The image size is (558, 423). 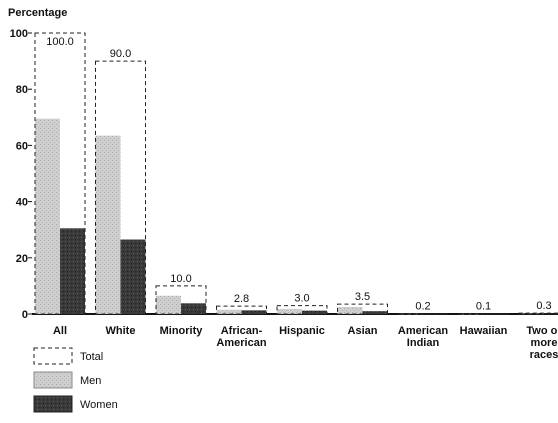 I want to click on total-value-label: 10.0, so click(x=180, y=279).